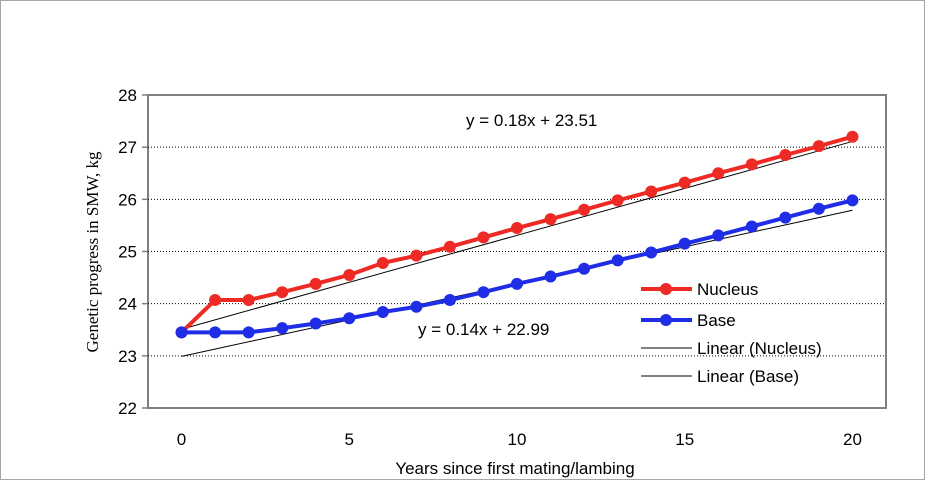  What do you see at coordinates (852, 439) in the screenshot?
I see `x-tick-label-20: 20` at bounding box center [852, 439].